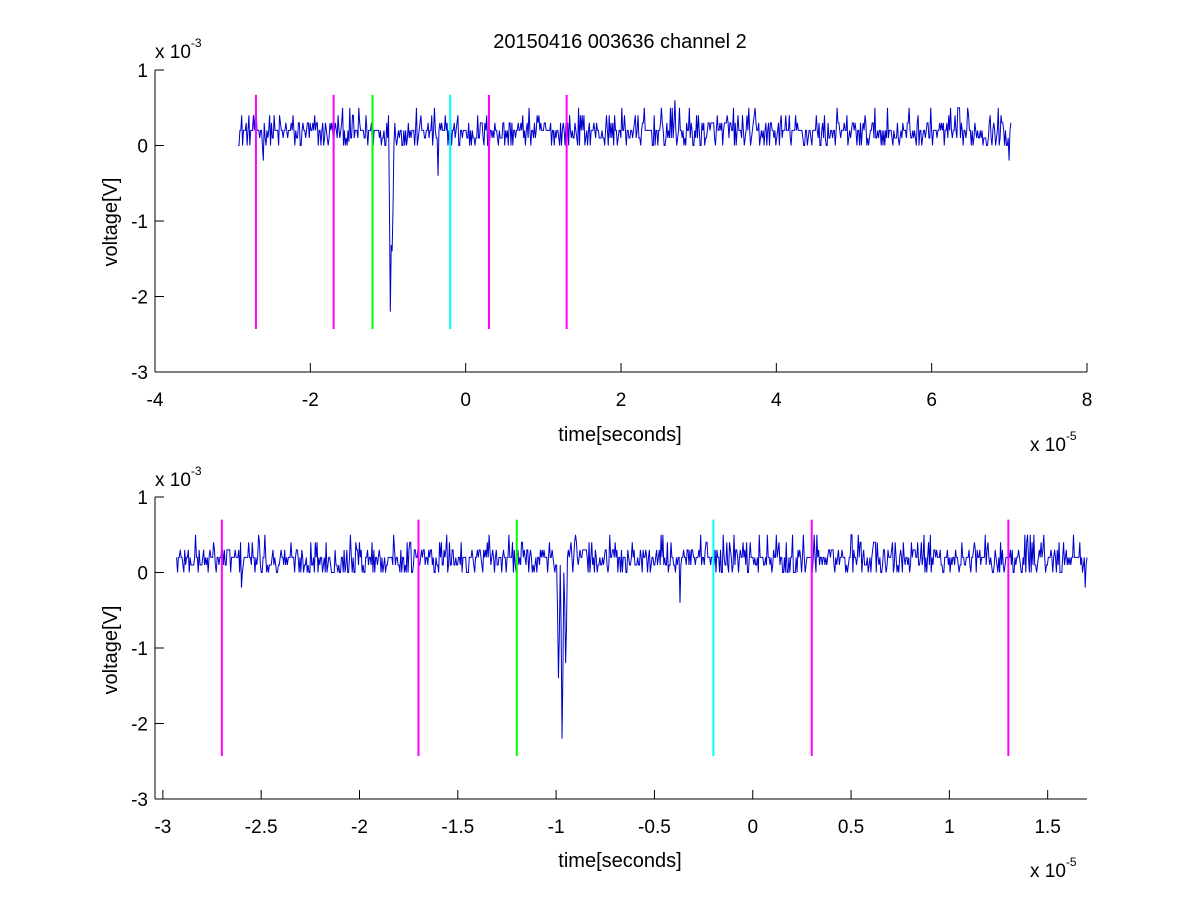  Describe the element at coordinates (949, 827) in the screenshot. I see `bottom-x-tick-label: 1` at that location.